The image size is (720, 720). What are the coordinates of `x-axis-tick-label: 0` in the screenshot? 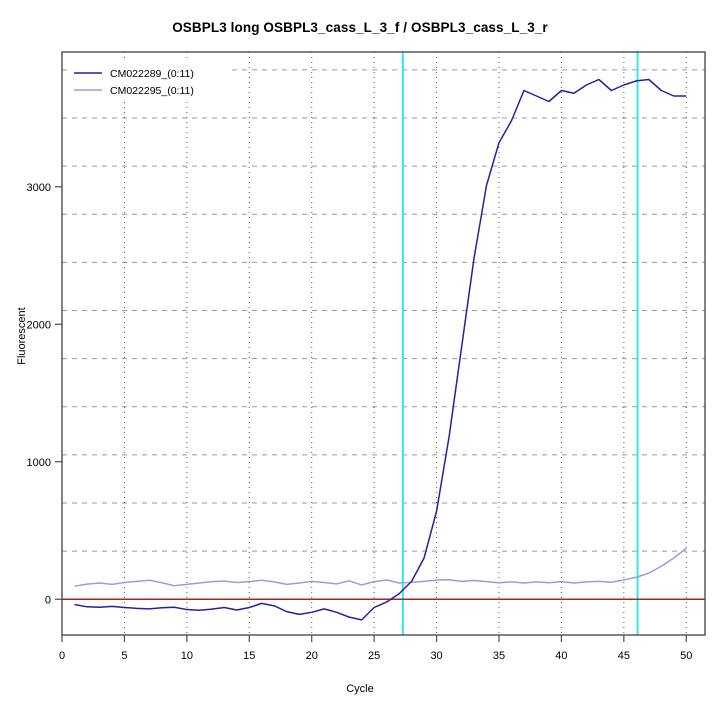 It's located at (62, 656).